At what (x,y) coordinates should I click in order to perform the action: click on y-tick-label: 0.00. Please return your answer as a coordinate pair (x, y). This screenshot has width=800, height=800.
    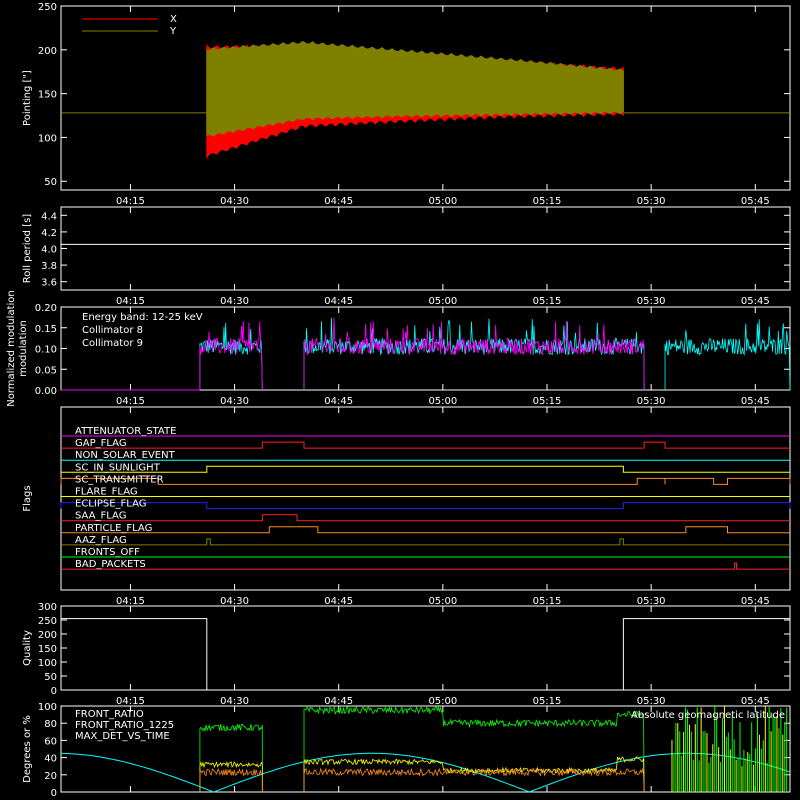
    Looking at the image, I should click on (46, 391).